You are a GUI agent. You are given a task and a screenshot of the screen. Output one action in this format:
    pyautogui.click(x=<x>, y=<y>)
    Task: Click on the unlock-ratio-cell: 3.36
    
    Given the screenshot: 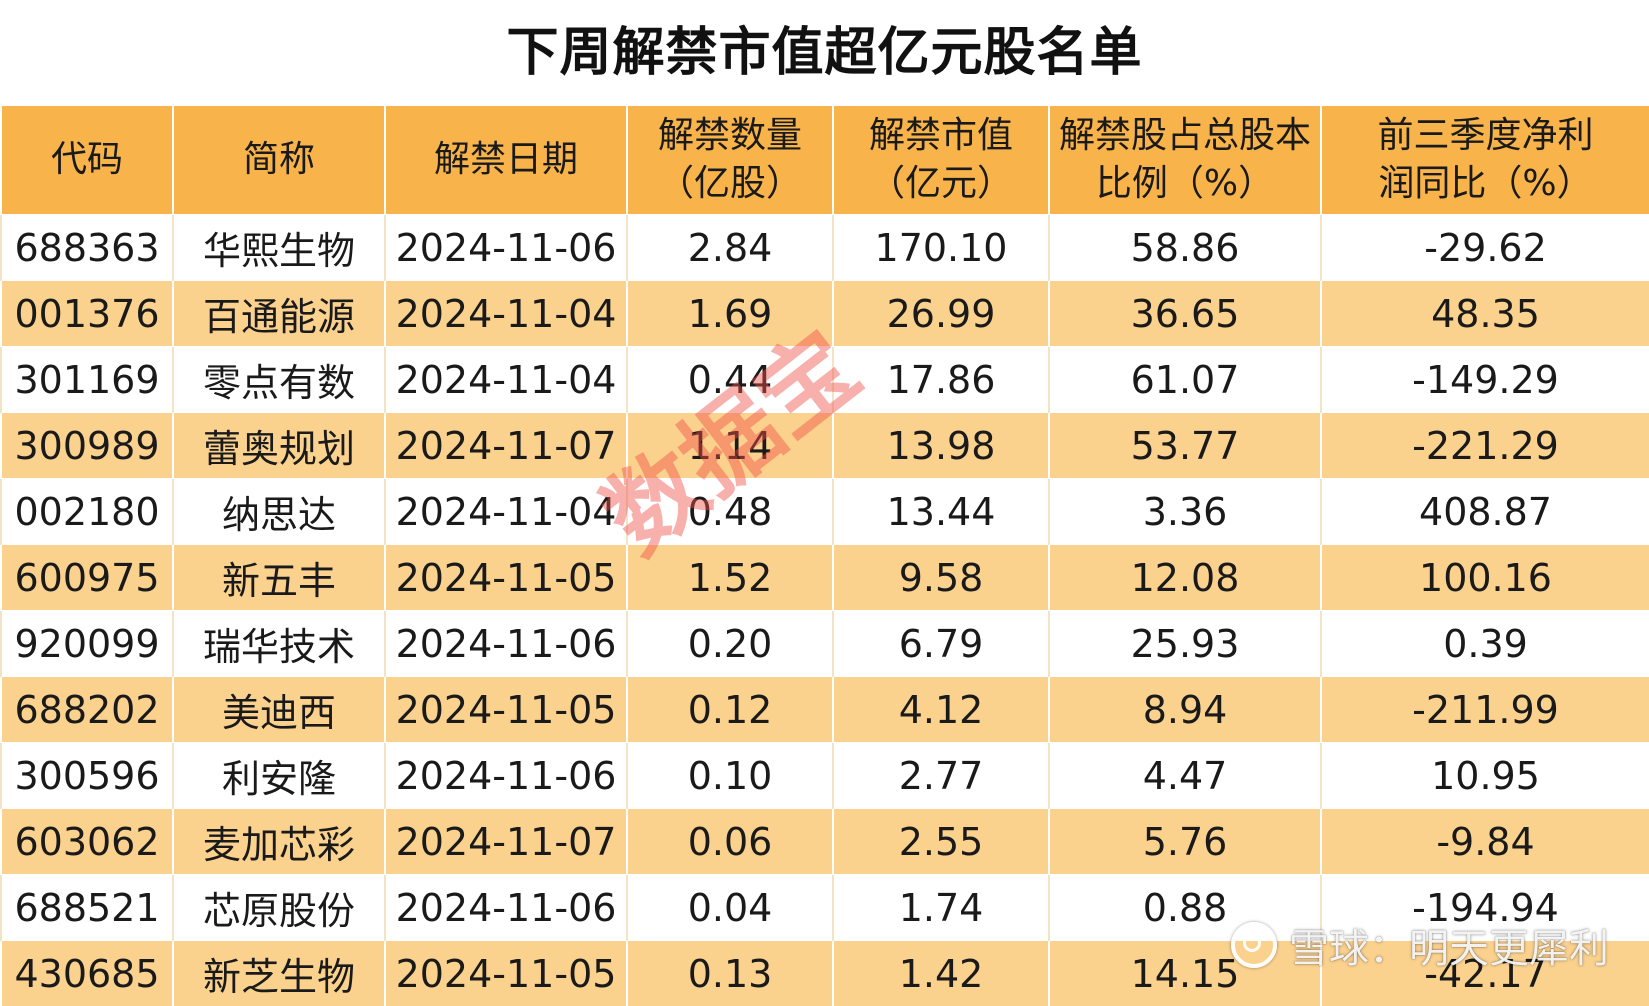 What is the action you would take?
    pyautogui.click(x=1185, y=512)
    